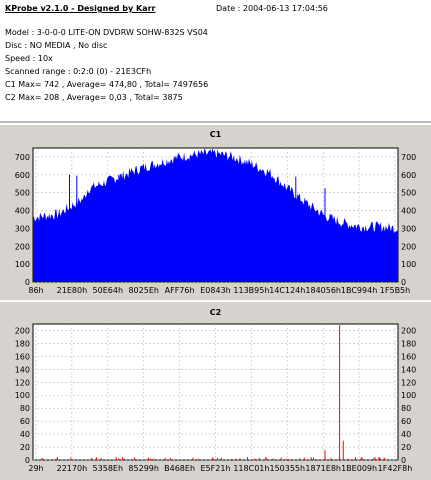 The image size is (431, 480). I want to click on y-tick-label-left: 180, so click(22, 343).